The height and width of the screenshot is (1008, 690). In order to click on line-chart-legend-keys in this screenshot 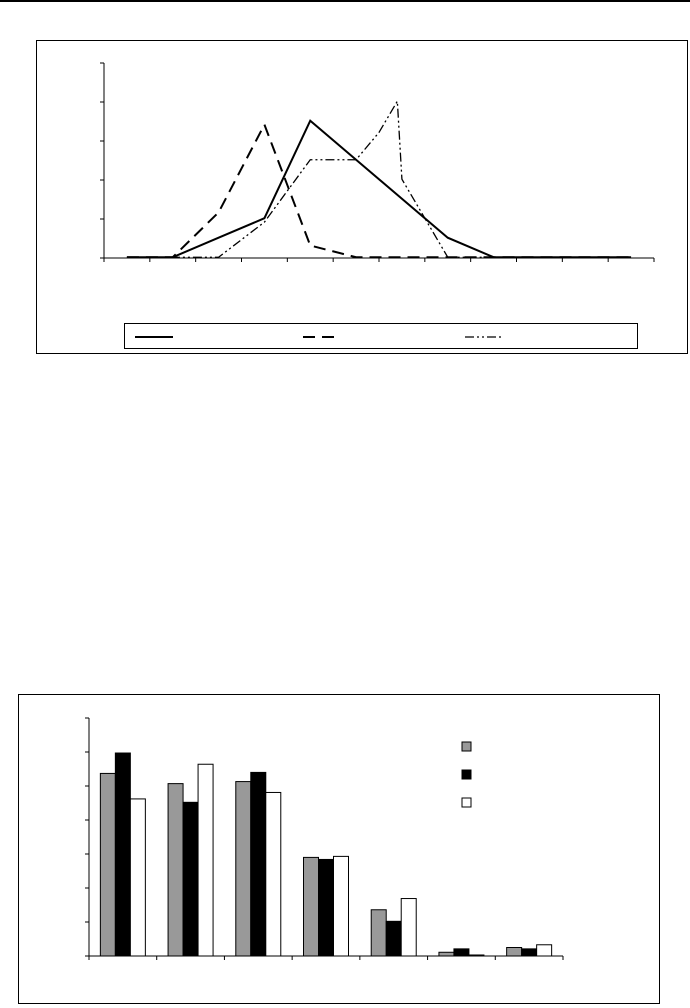, I will do `click(319, 337)`.